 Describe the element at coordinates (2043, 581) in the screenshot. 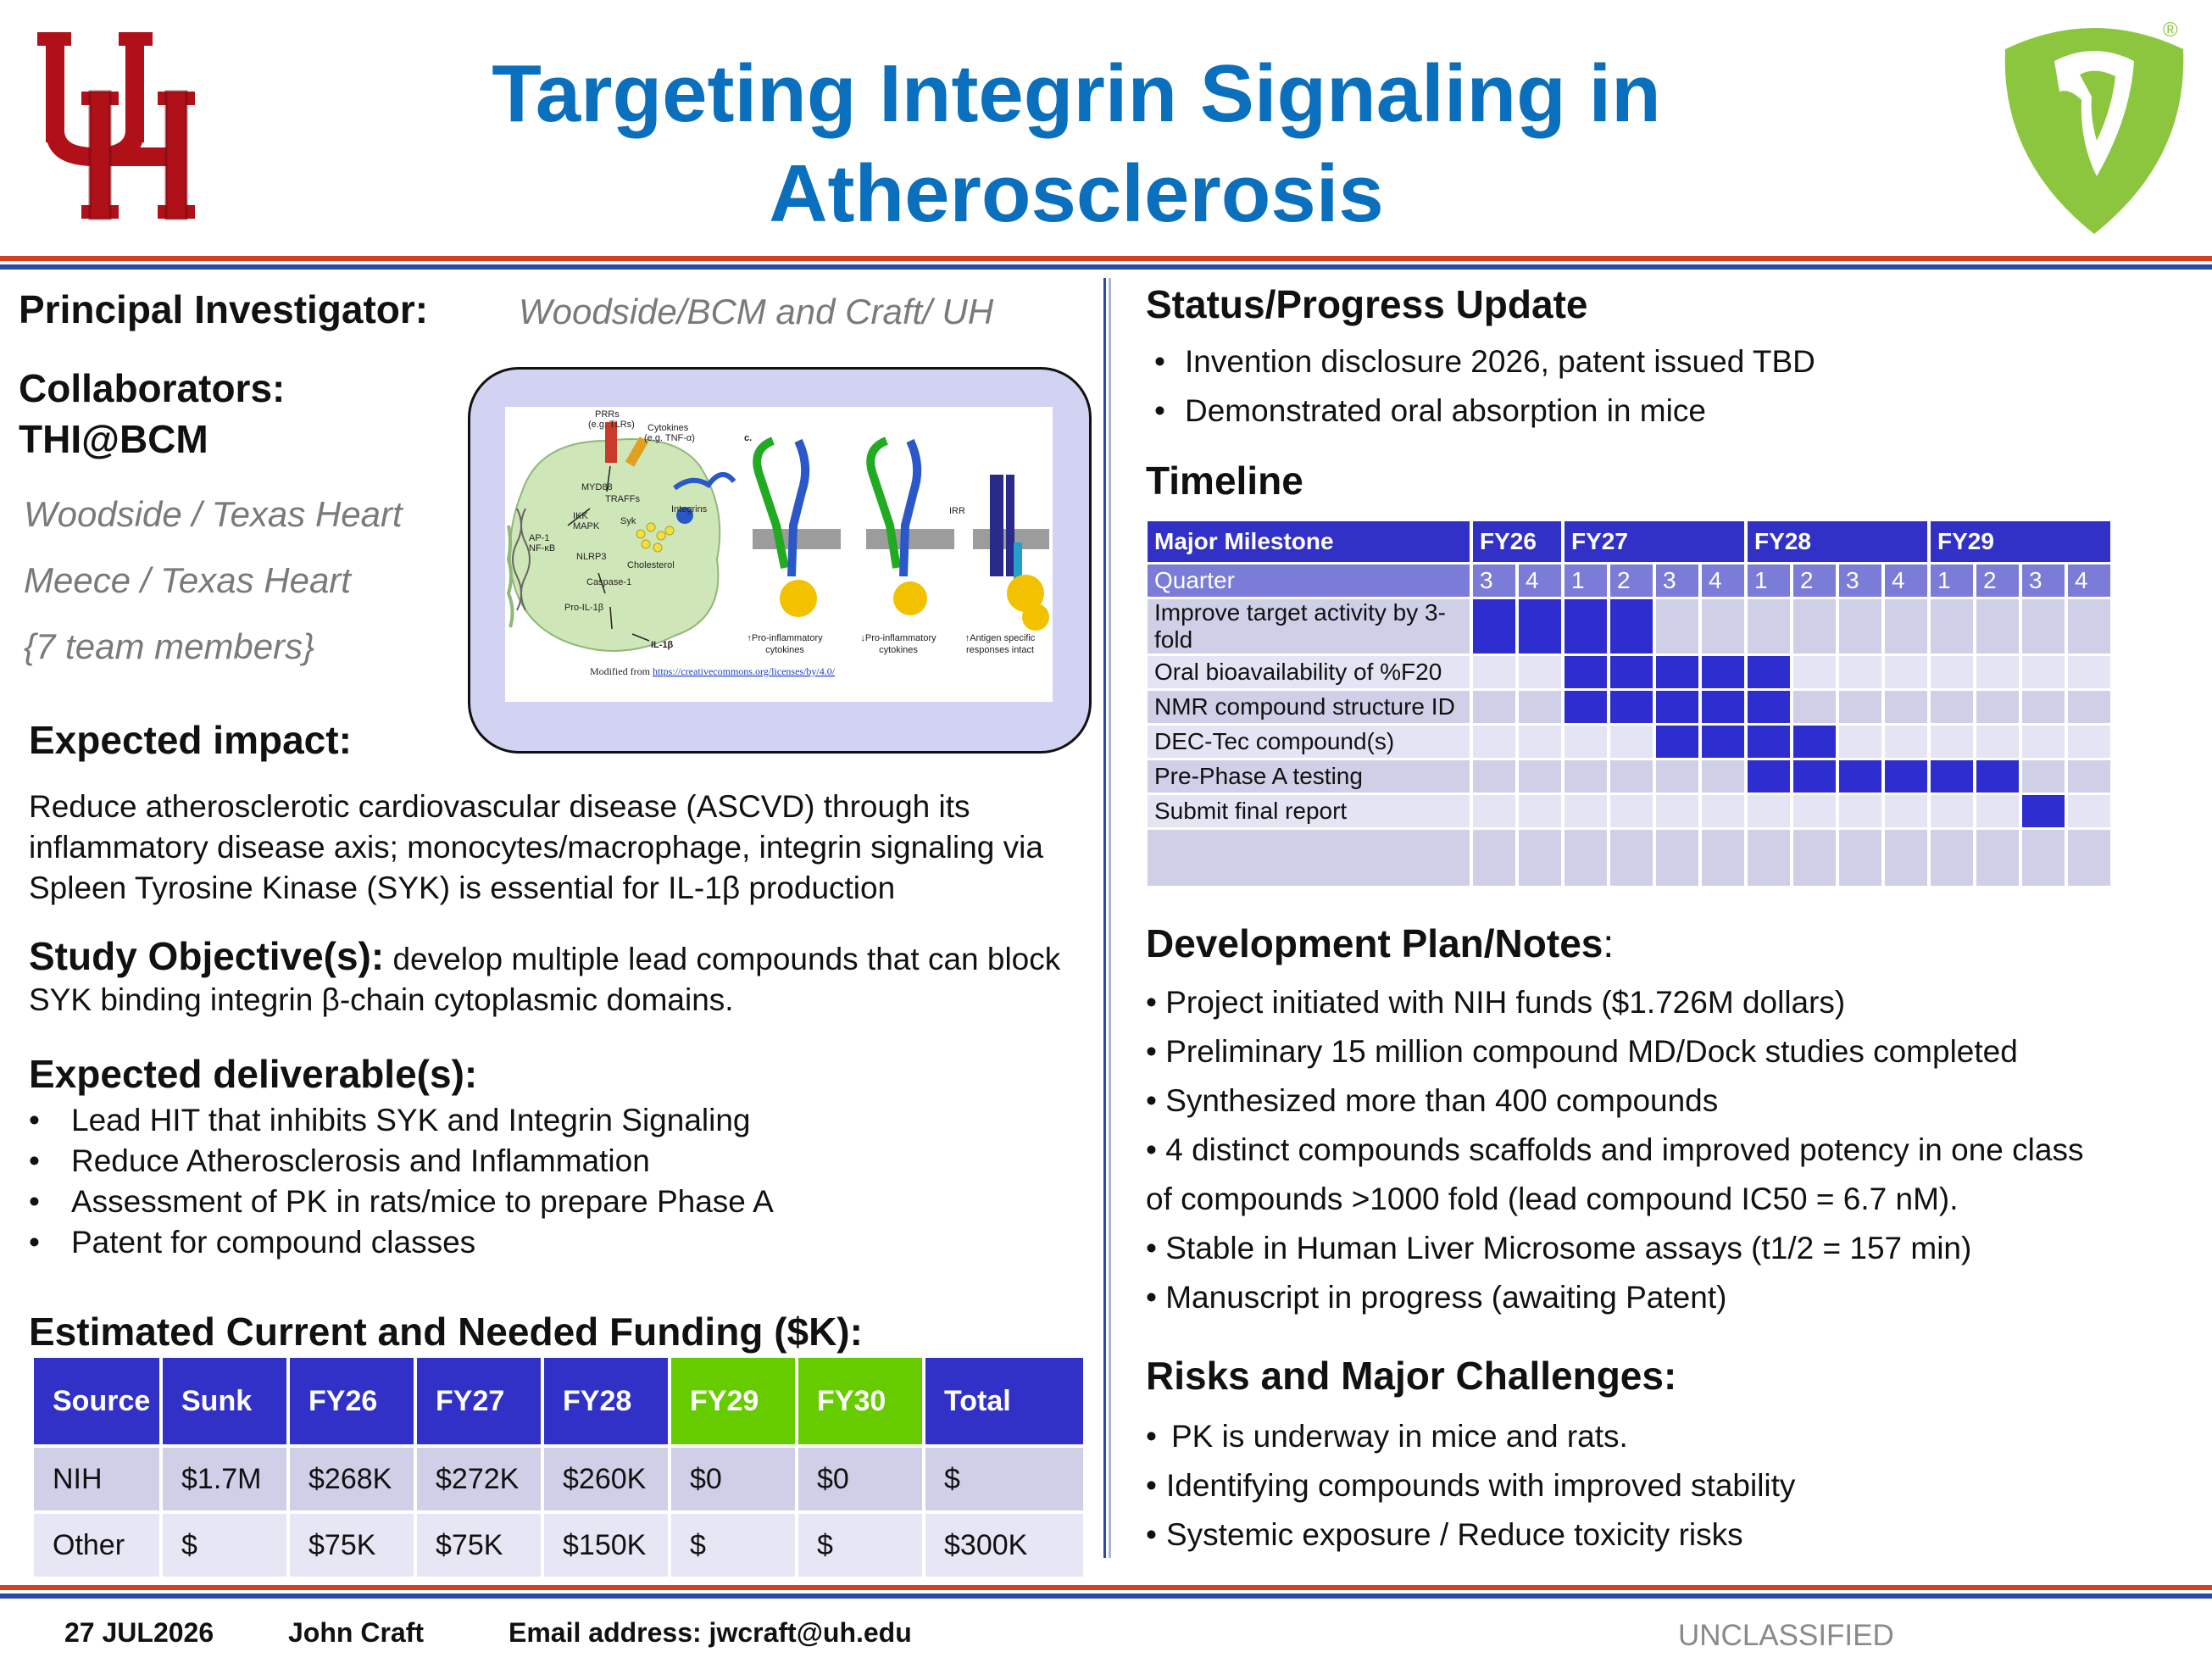

I see `quarter-cell: 3` at that location.